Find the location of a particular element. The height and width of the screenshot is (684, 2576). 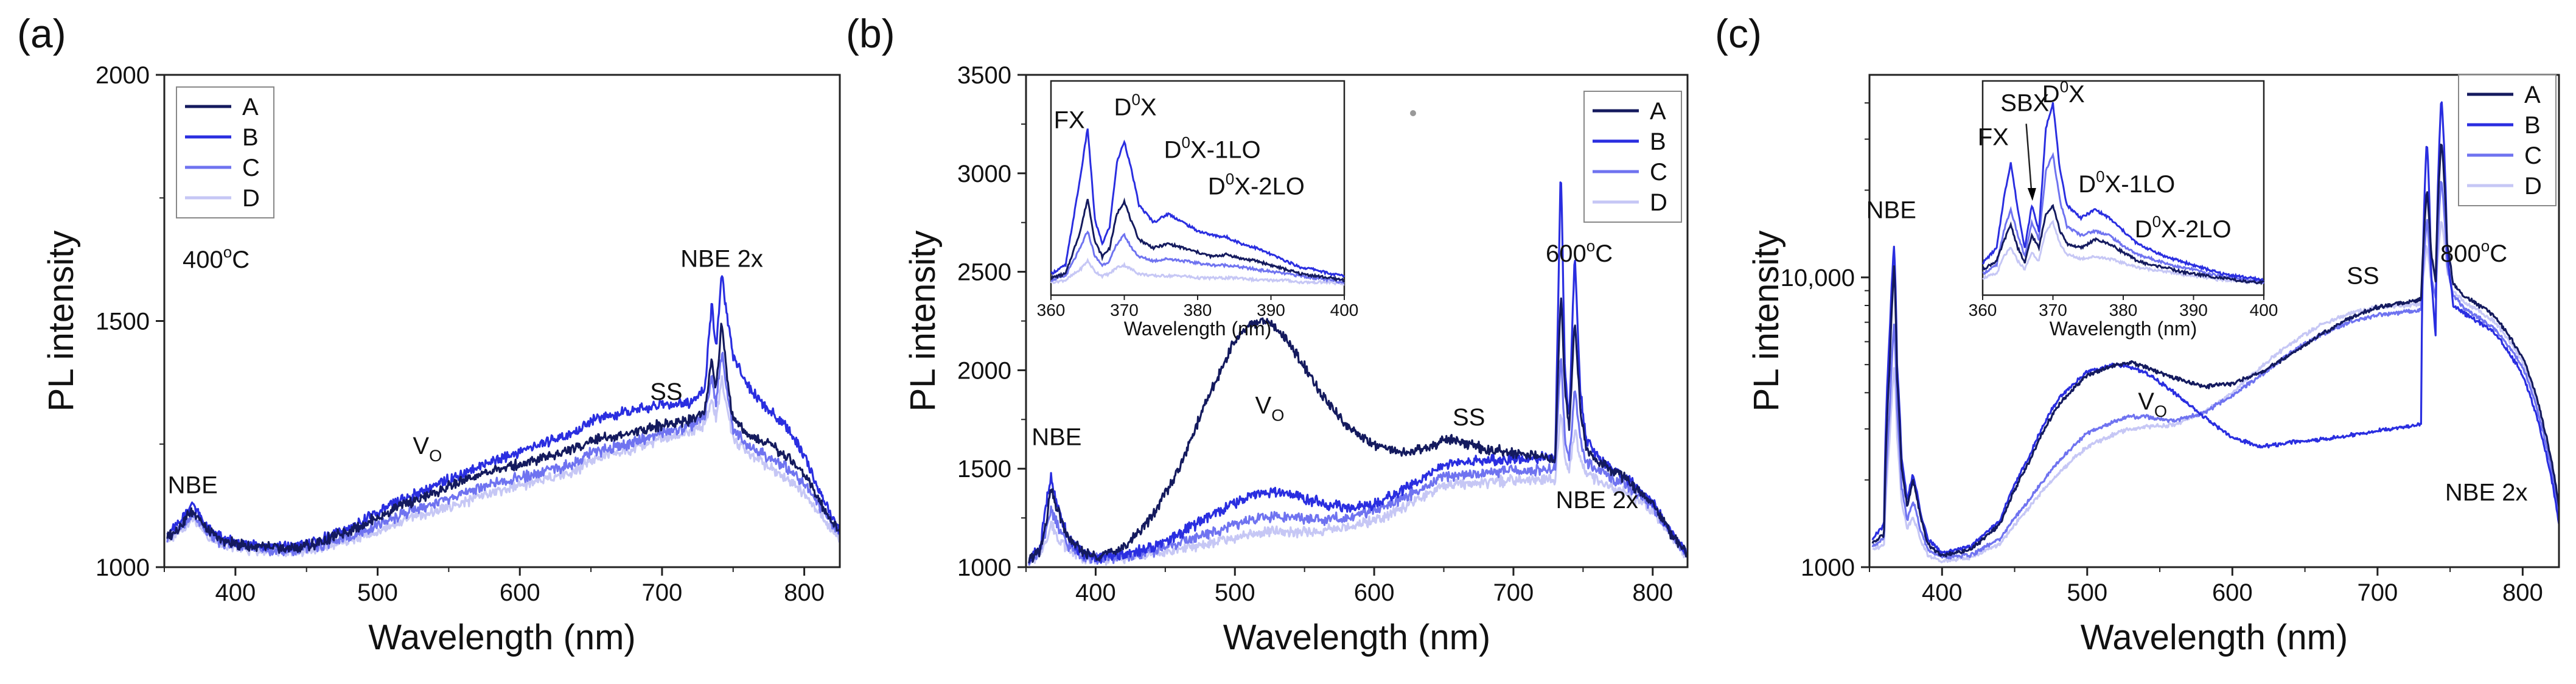

y-tick-label: 3500 is located at coordinates (984, 75).